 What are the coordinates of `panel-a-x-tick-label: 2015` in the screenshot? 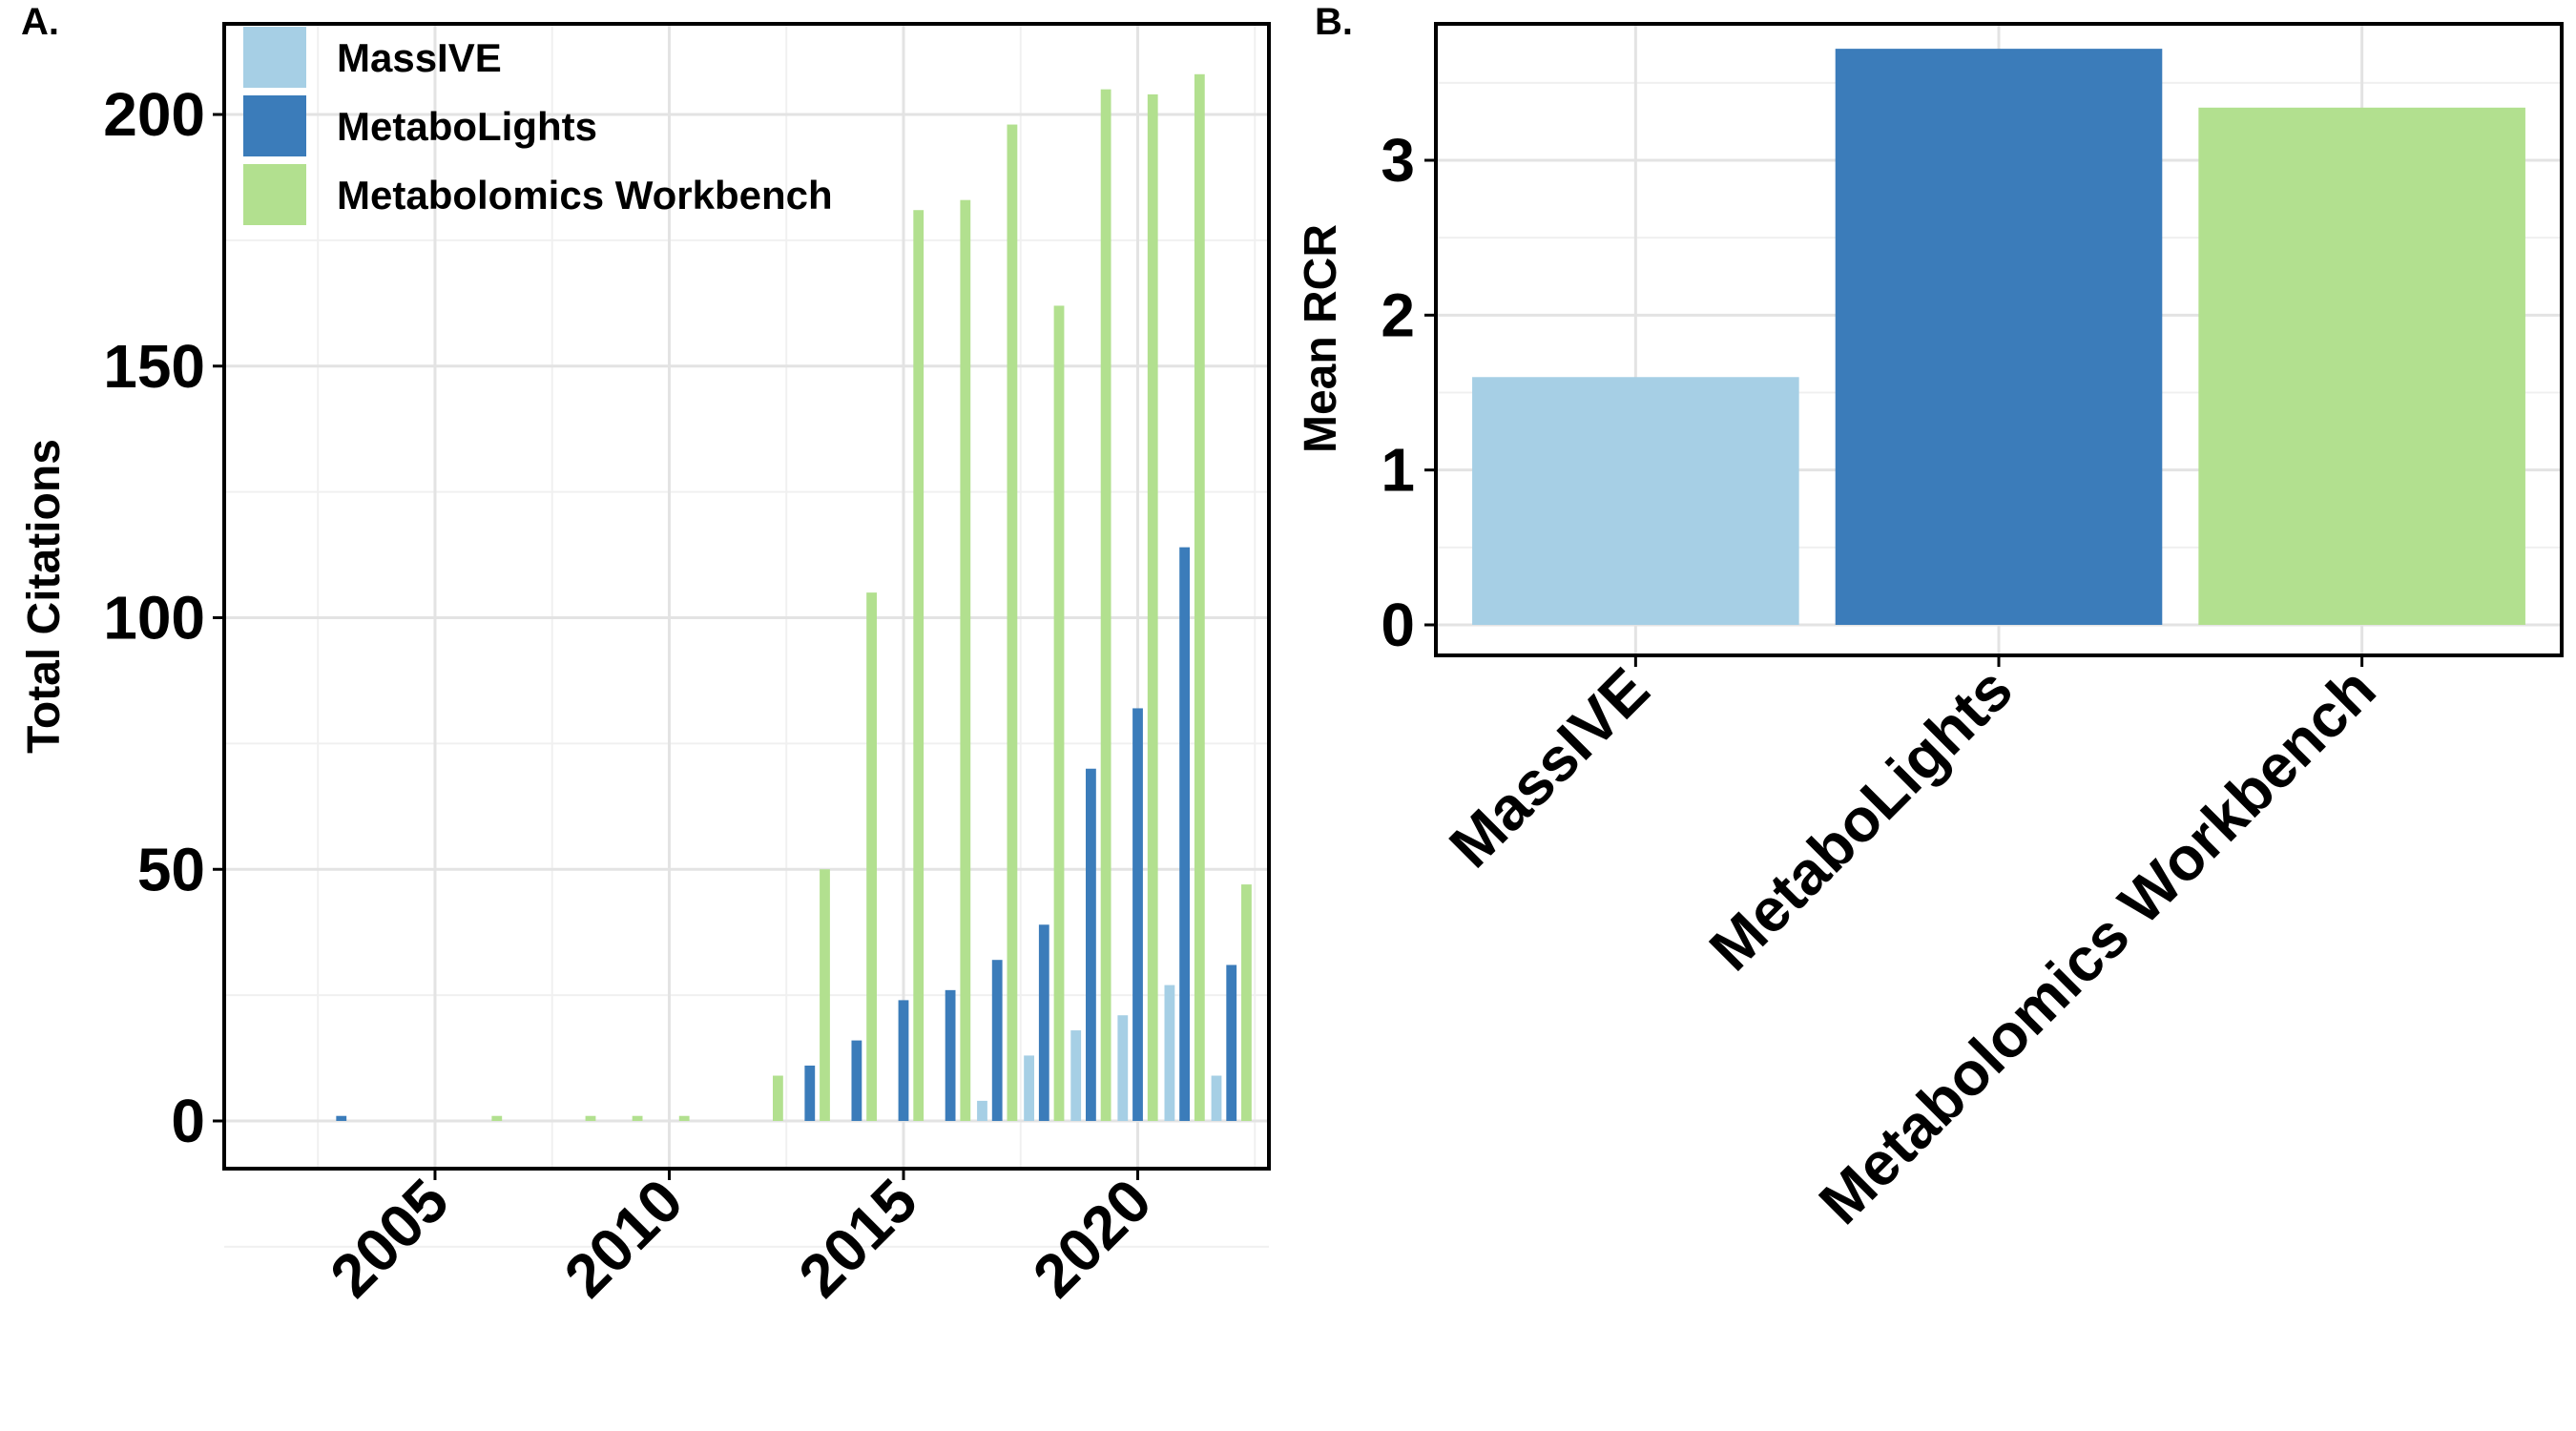 It's located at (857, 1238).